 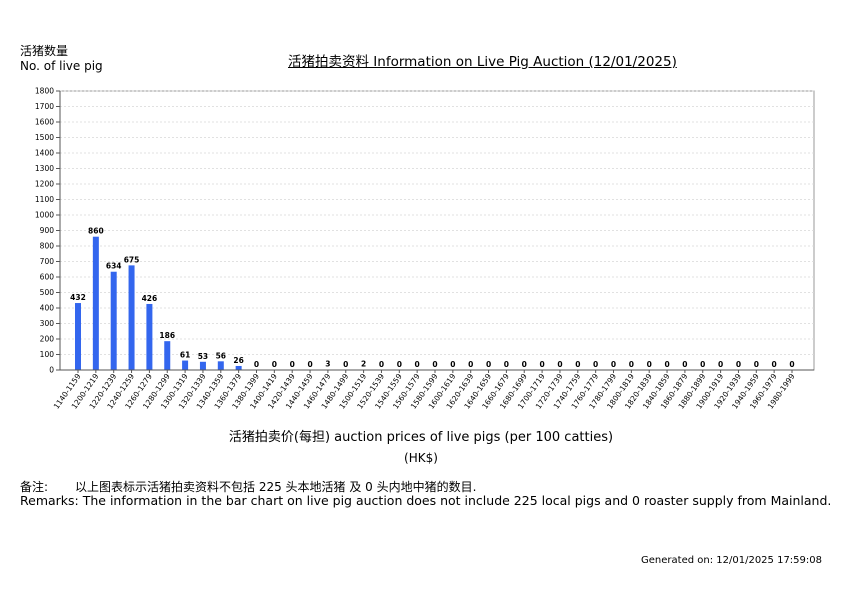 I want to click on data-label: 186, so click(x=167, y=335).